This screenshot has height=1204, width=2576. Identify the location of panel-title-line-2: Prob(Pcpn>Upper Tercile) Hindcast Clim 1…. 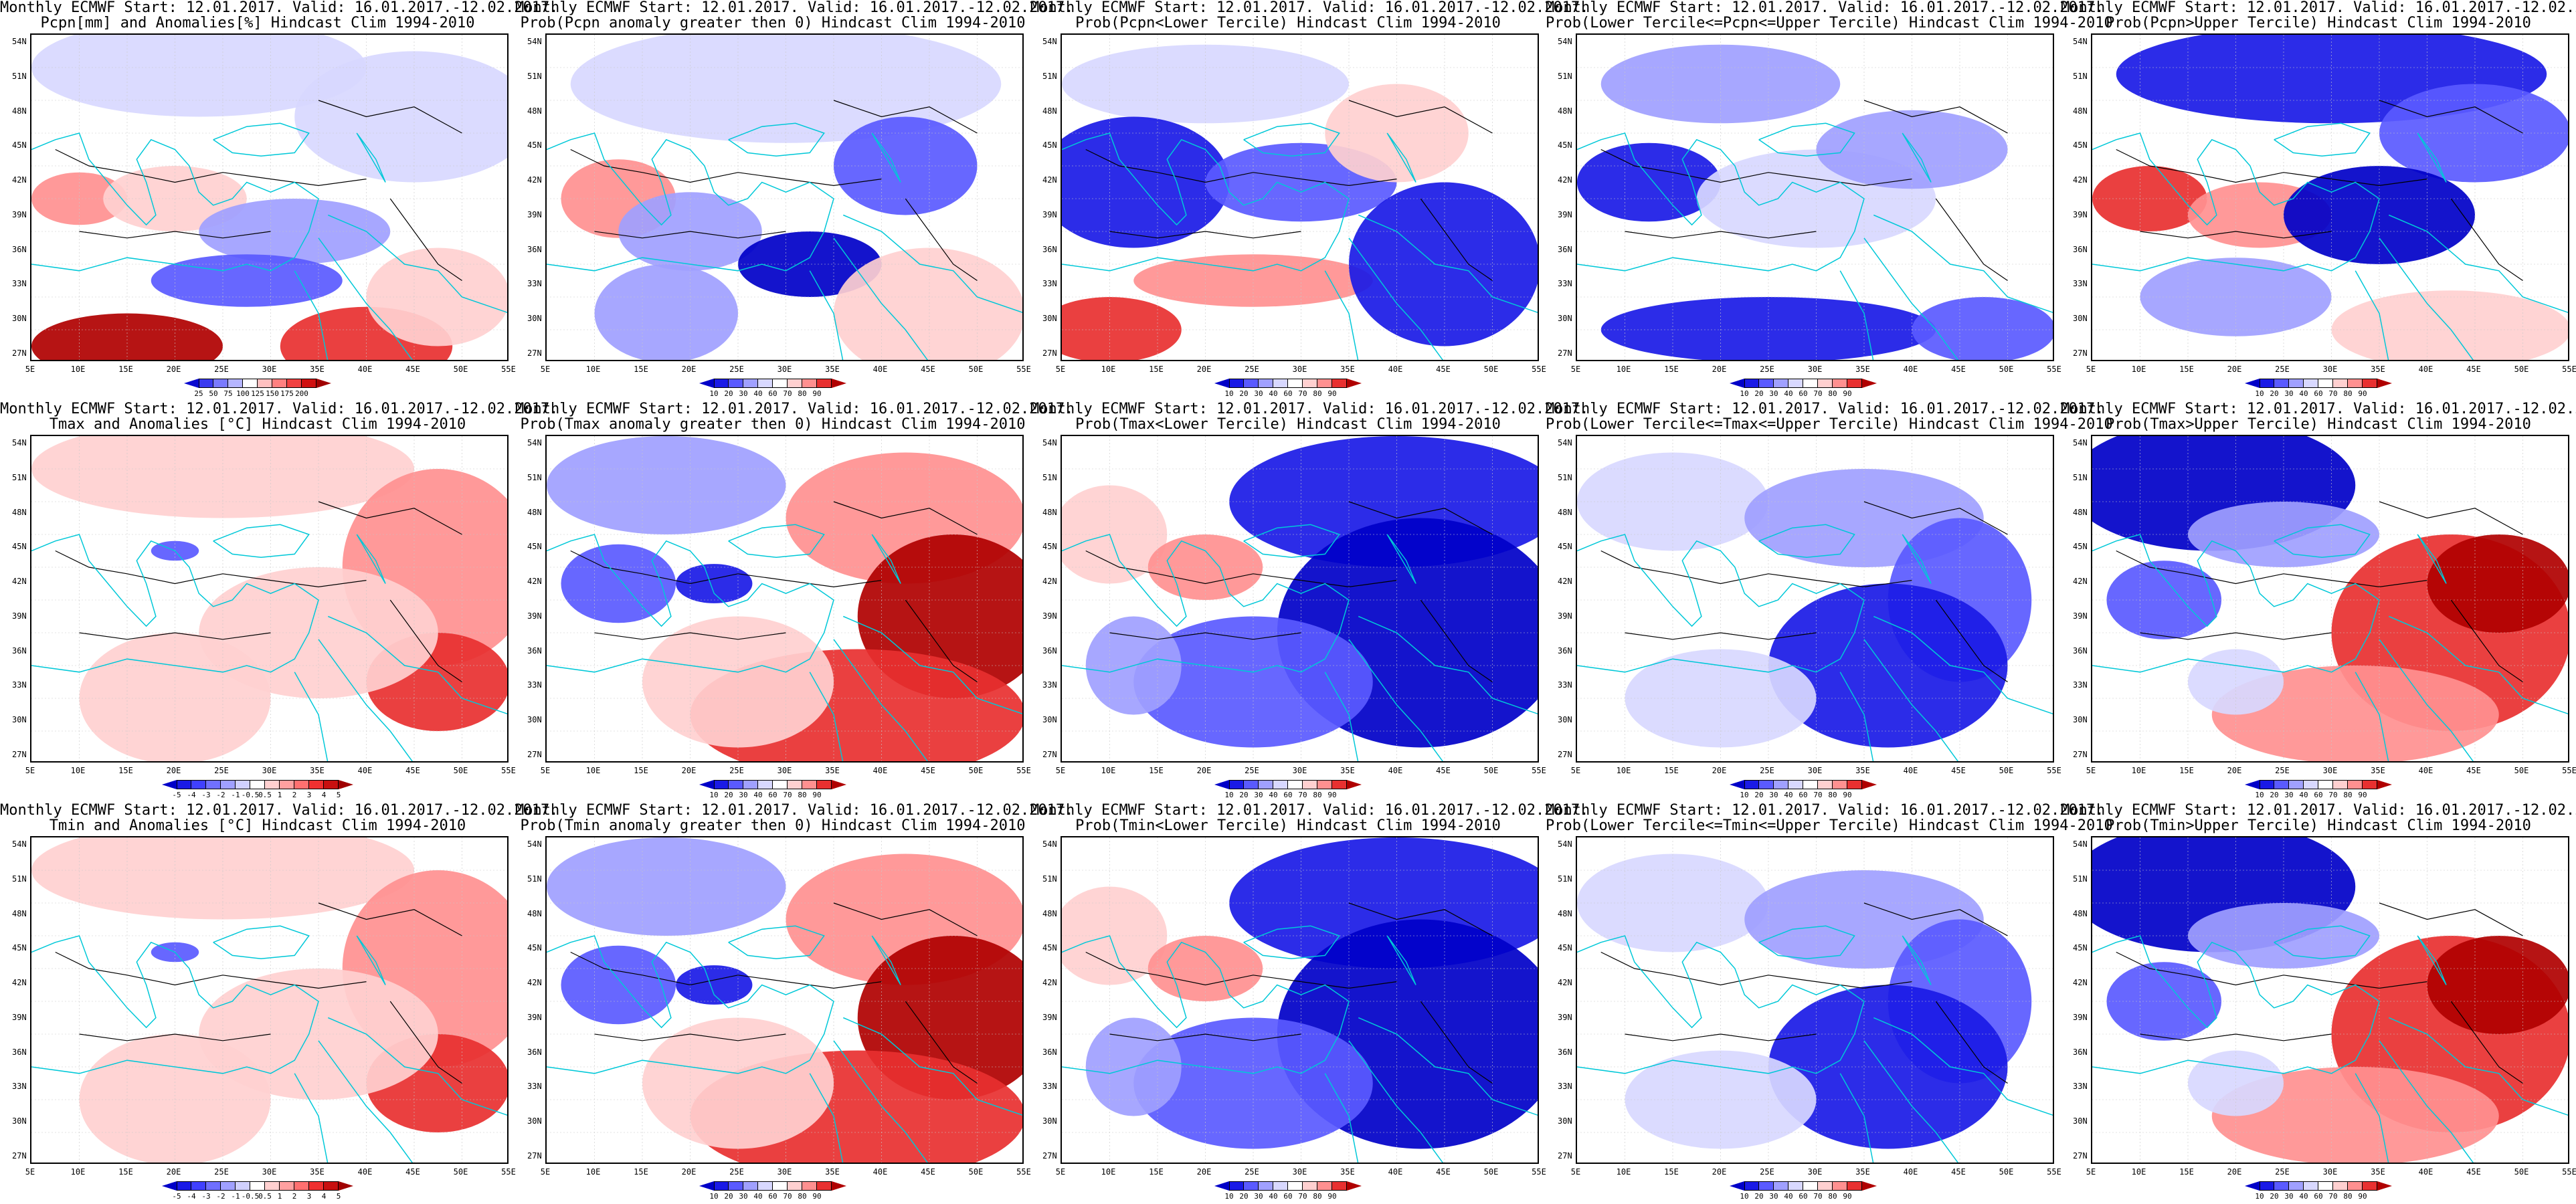
(2318, 23).